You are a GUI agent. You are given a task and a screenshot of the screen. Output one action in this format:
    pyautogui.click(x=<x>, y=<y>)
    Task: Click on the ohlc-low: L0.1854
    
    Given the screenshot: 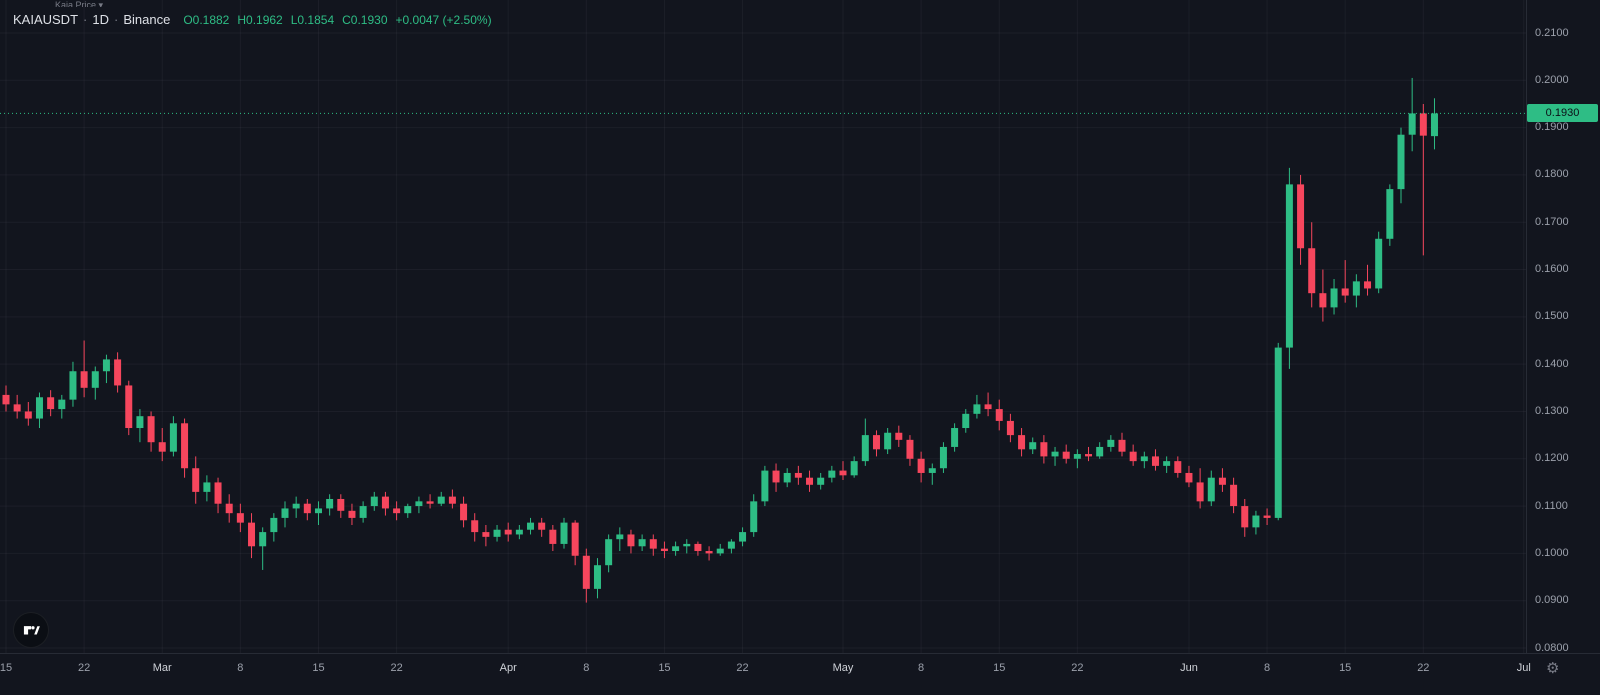 What is the action you would take?
    pyautogui.click(x=312, y=20)
    